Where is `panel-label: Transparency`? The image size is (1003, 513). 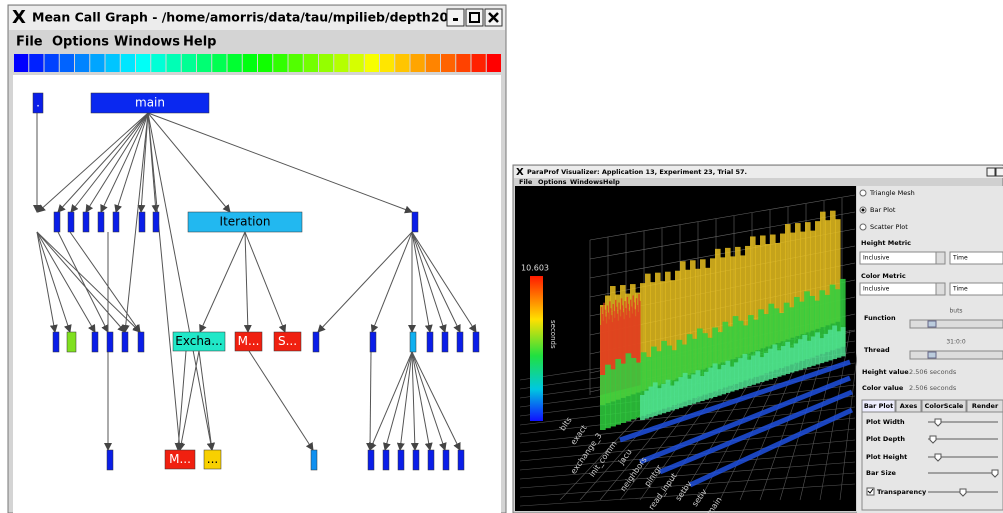
panel-label: Transparency is located at coordinates (902, 492).